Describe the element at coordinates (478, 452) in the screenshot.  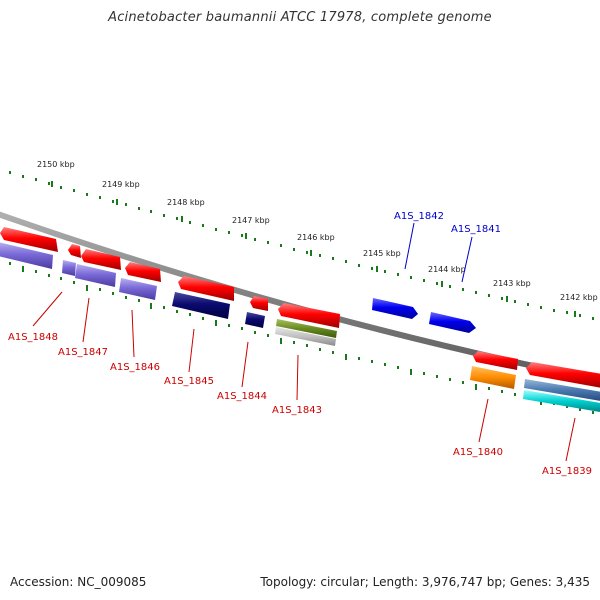
I see `label-A1S_1840: A1S_1840` at that location.